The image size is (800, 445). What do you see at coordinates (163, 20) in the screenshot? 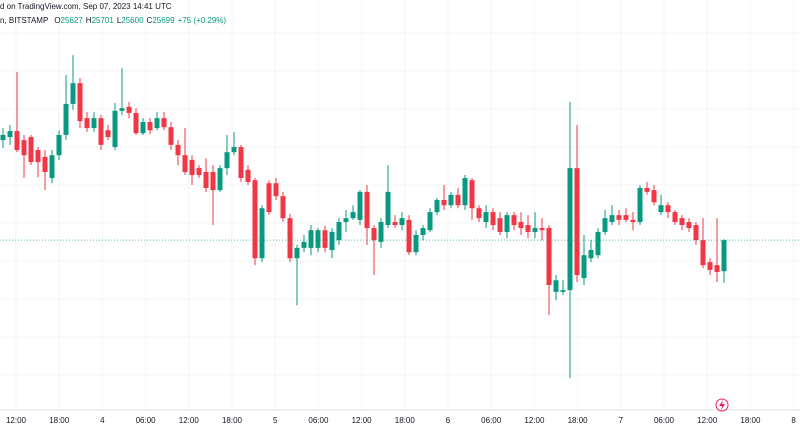
I see `ohlc-value: 25699` at bounding box center [163, 20].